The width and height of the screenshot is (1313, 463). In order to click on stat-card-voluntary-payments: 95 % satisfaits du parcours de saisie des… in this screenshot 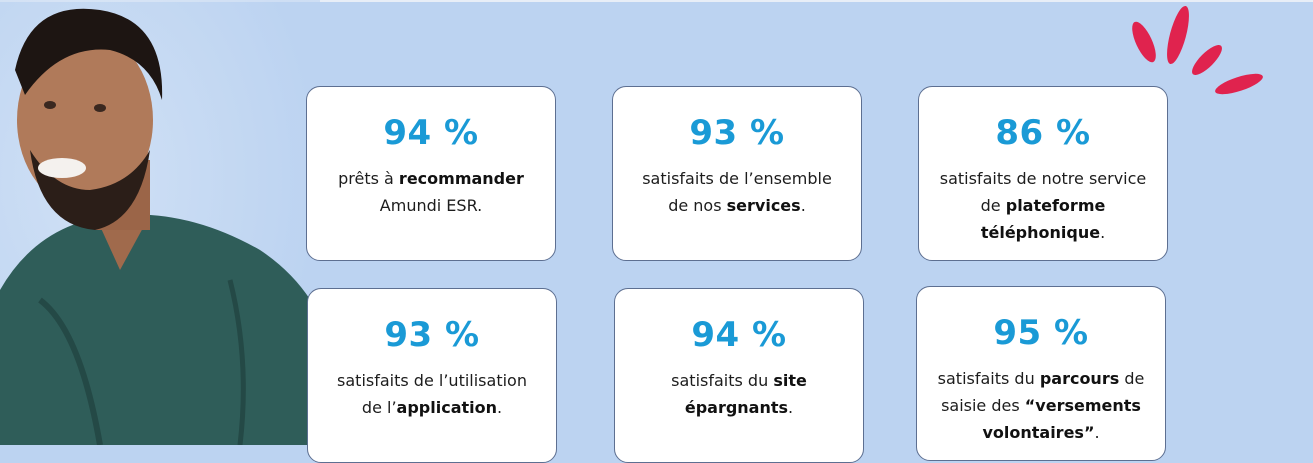, I will do `click(1041, 373)`.